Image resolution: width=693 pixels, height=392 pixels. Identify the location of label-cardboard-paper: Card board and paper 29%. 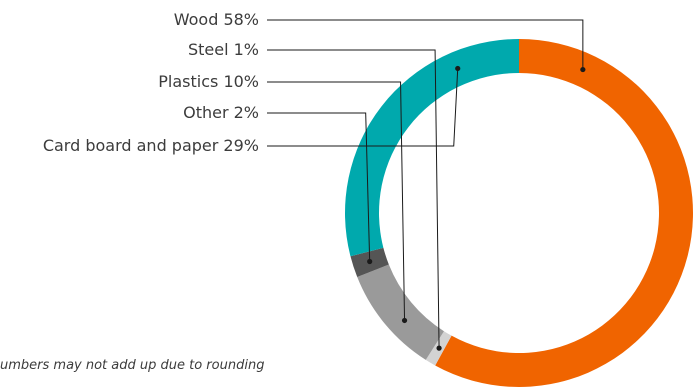
(151, 145).